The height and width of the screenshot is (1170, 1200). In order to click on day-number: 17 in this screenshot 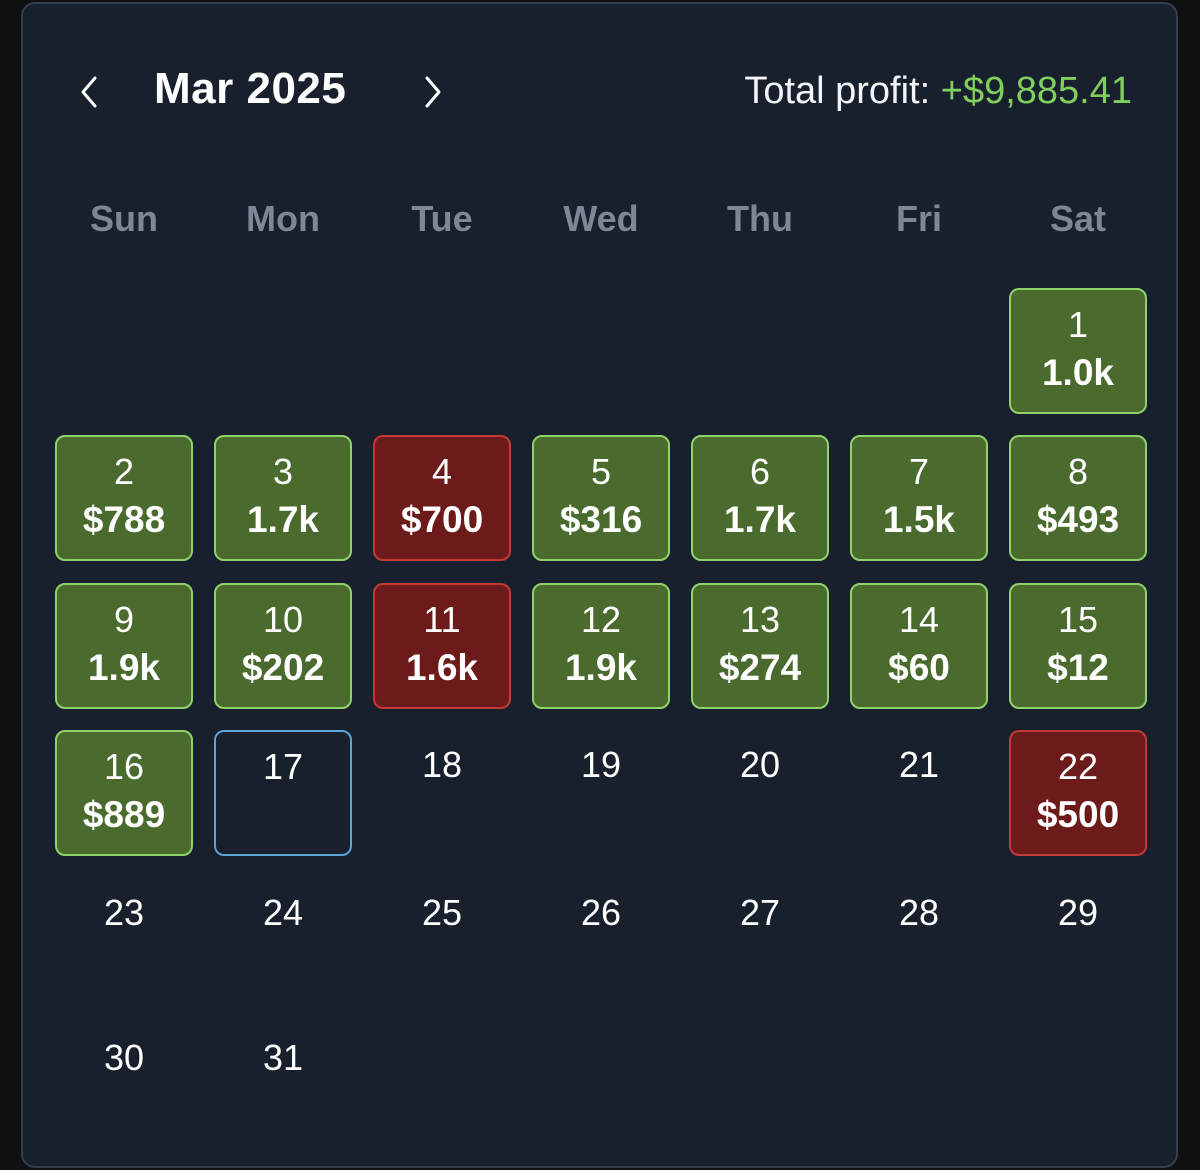, I will do `click(283, 766)`.